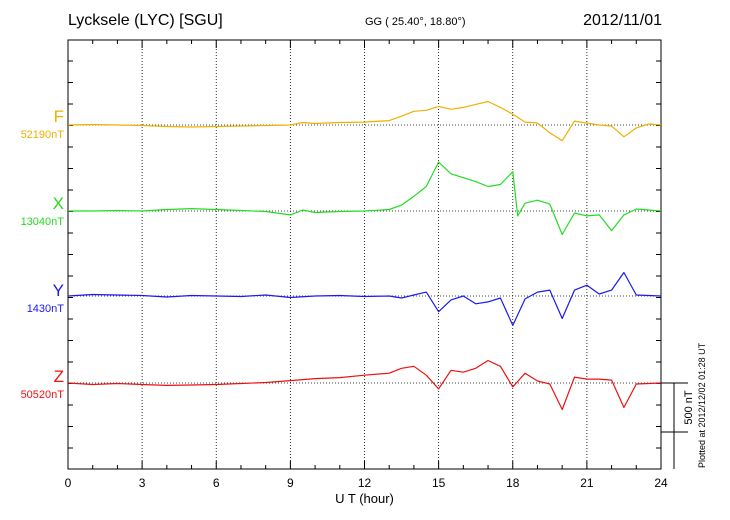 This screenshot has height=520, width=730. I want to click on series-baseline: 1430nT, so click(45, 309).